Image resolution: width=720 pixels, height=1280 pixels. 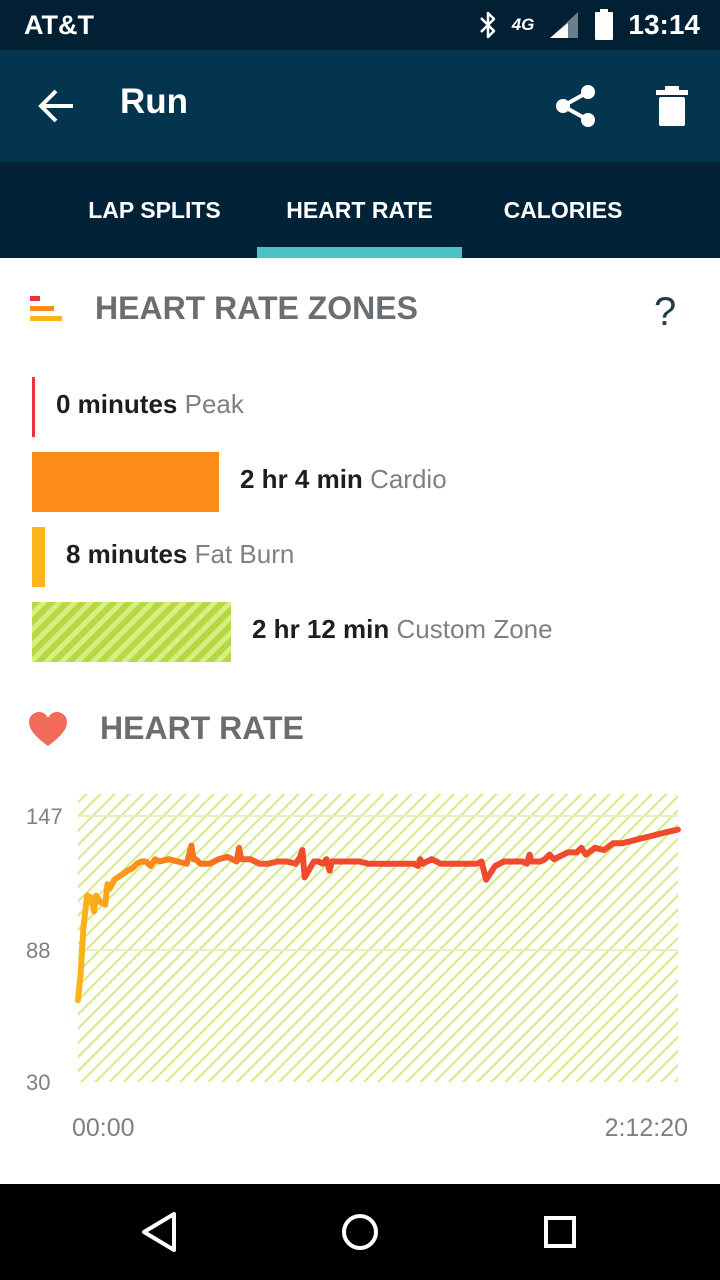 What do you see at coordinates (202, 728) in the screenshot?
I see `heart-rate-title: HEART RATE` at bounding box center [202, 728].